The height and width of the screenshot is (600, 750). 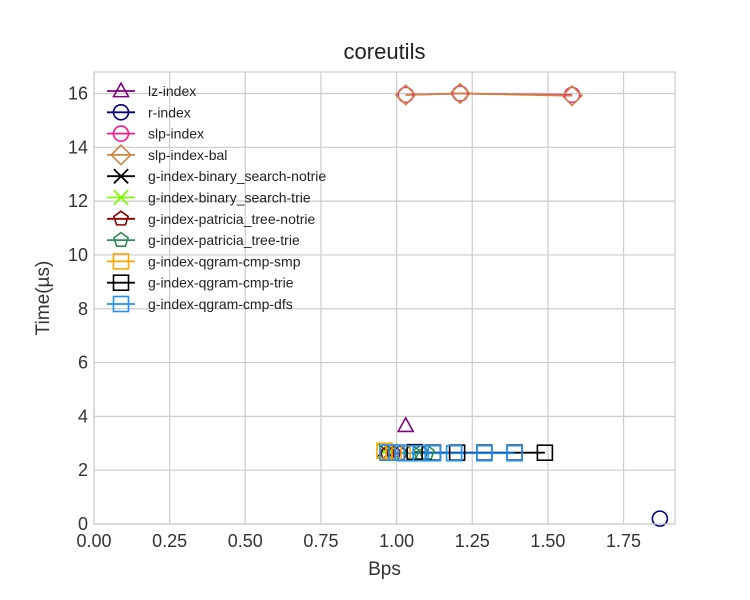 I want to click on x-tick-label: 1.50, so click(x=547, y=541).